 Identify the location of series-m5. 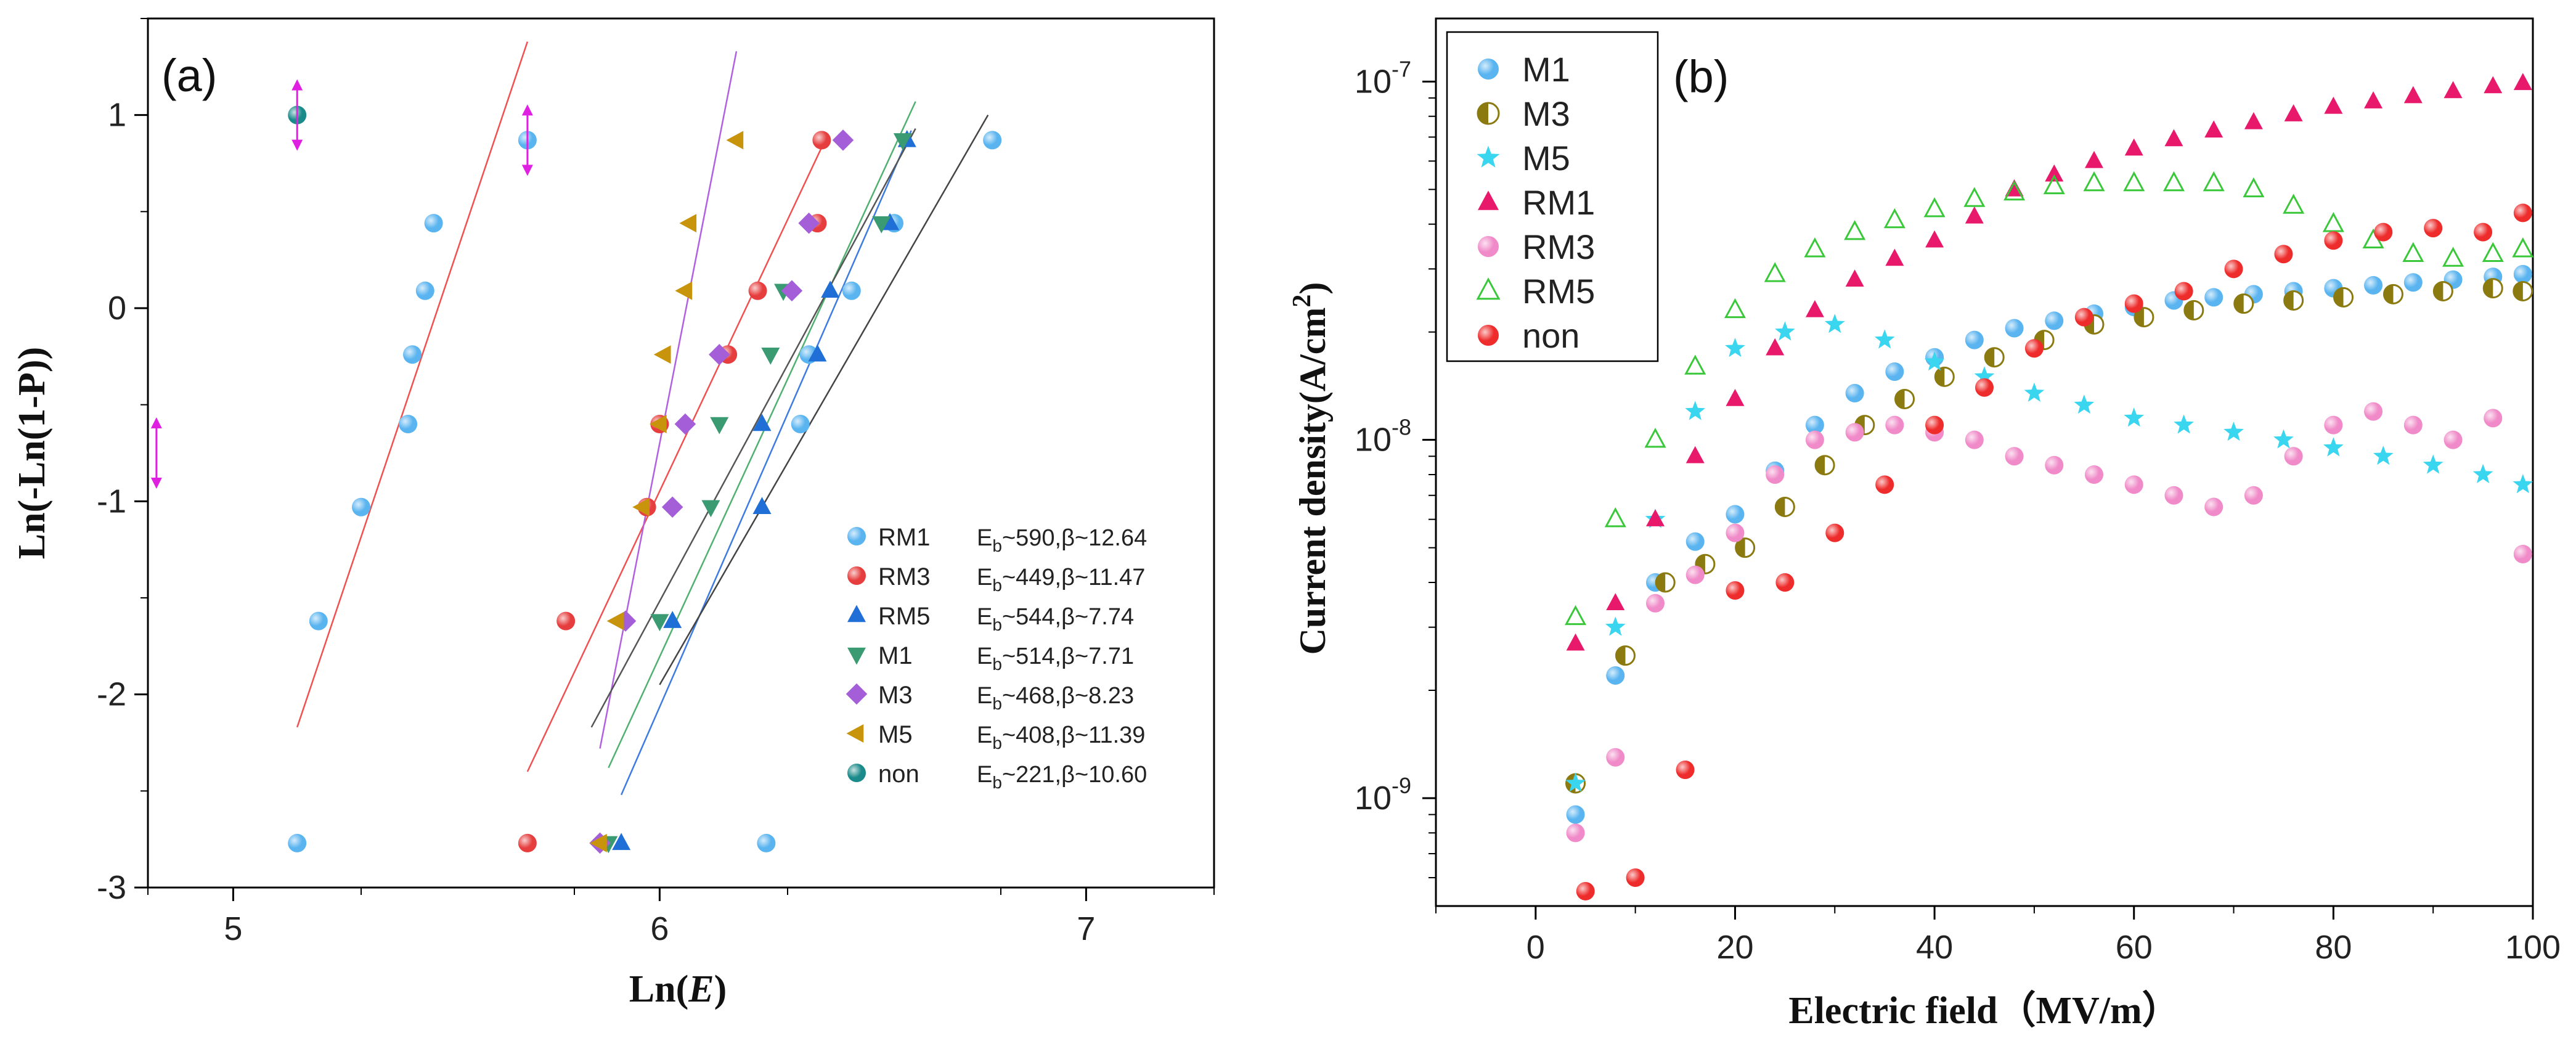
(667, 491).